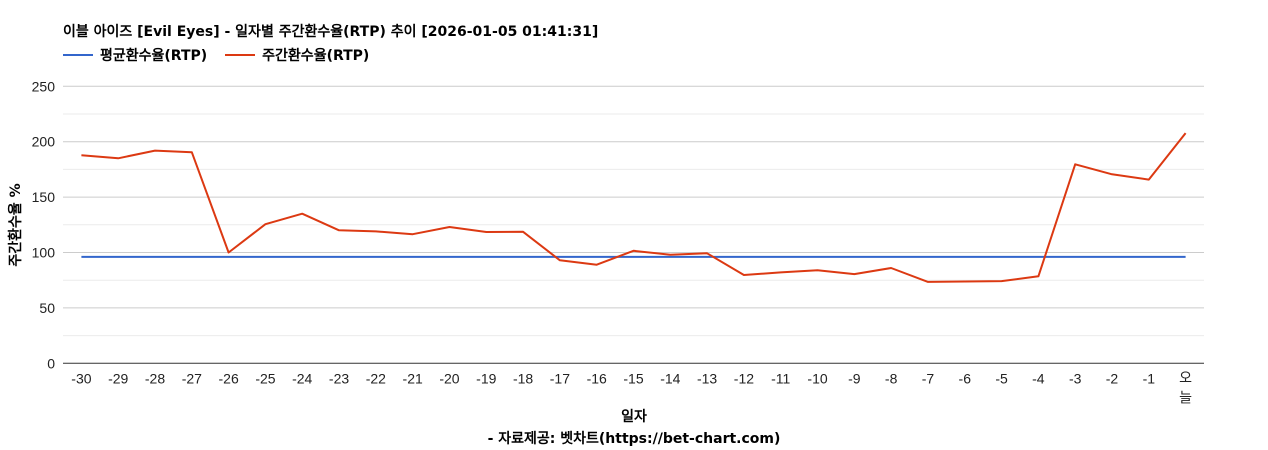 The width and height of the screenshot is (1268, 450). I want to click on x-tick-label: -30, so click(81, 378).